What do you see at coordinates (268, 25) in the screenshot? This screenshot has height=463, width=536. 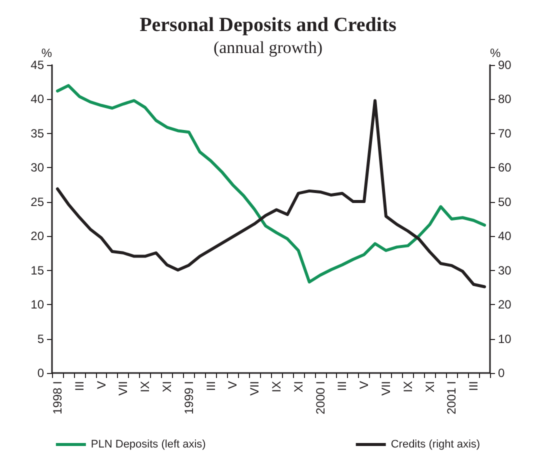 I see `chart-title: Personal Deposits and Credits` at bounding box center [268, 25].